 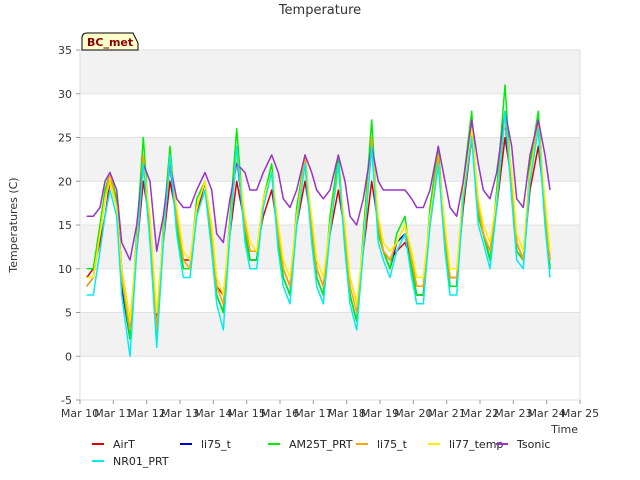 What do you see at coordinates (564, 429) in the screenshot?
I see `x-axis-label: Time` at bounding box center [564, 429].